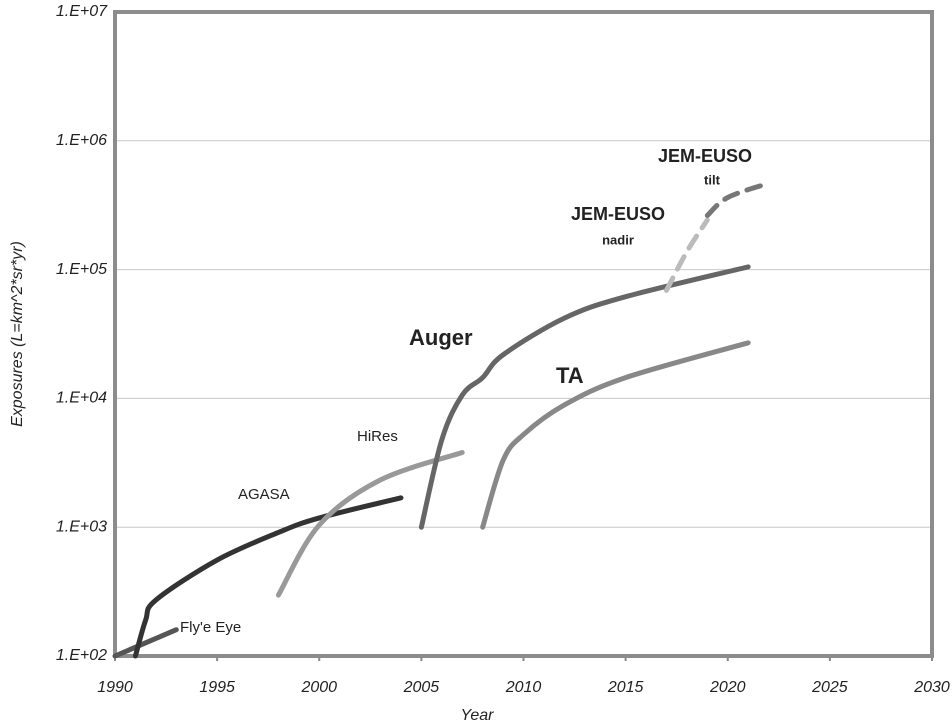 The width and height of the screenshot is (952, 728). What do you see at coordinates (421, 687) in the screenshot?
I see `x-tick-label: 2005` at bounding box center [421, 687].